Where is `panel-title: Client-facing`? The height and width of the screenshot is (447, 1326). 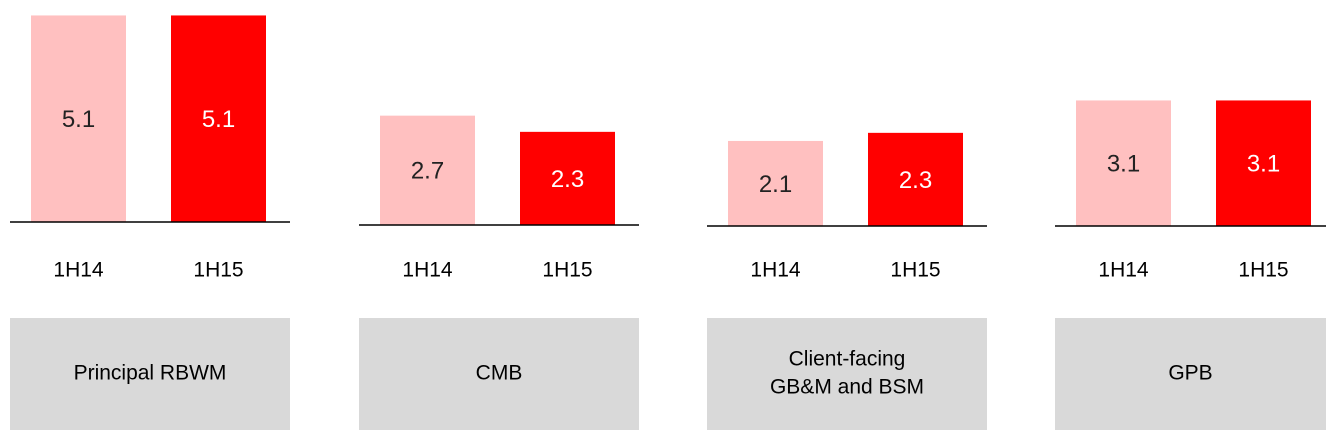
panel-title: Client-facing is located at coordinates (847, 359).